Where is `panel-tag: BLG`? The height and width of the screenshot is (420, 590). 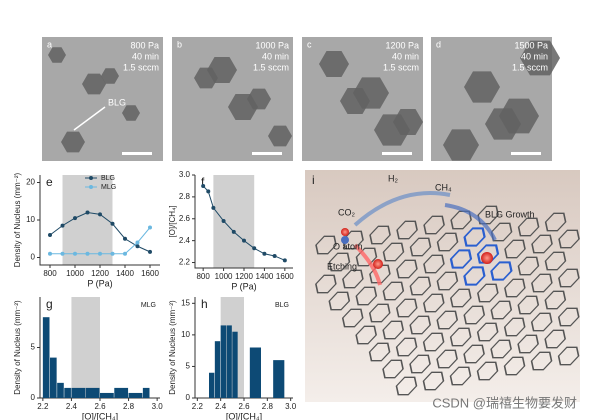 panel-tag: BLG is located at coordinates (282, 305).